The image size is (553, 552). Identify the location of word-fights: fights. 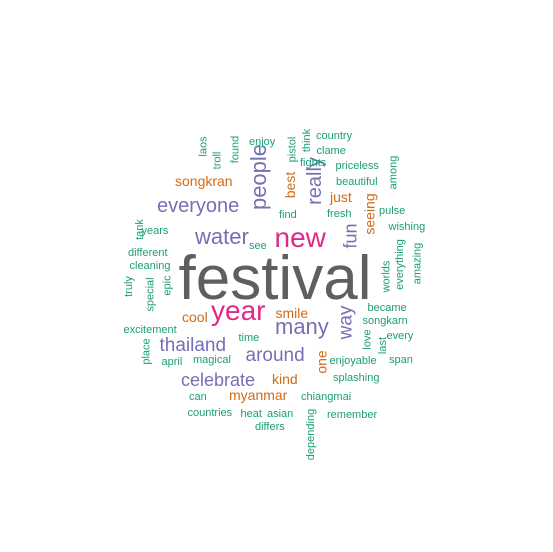
(313, 162).